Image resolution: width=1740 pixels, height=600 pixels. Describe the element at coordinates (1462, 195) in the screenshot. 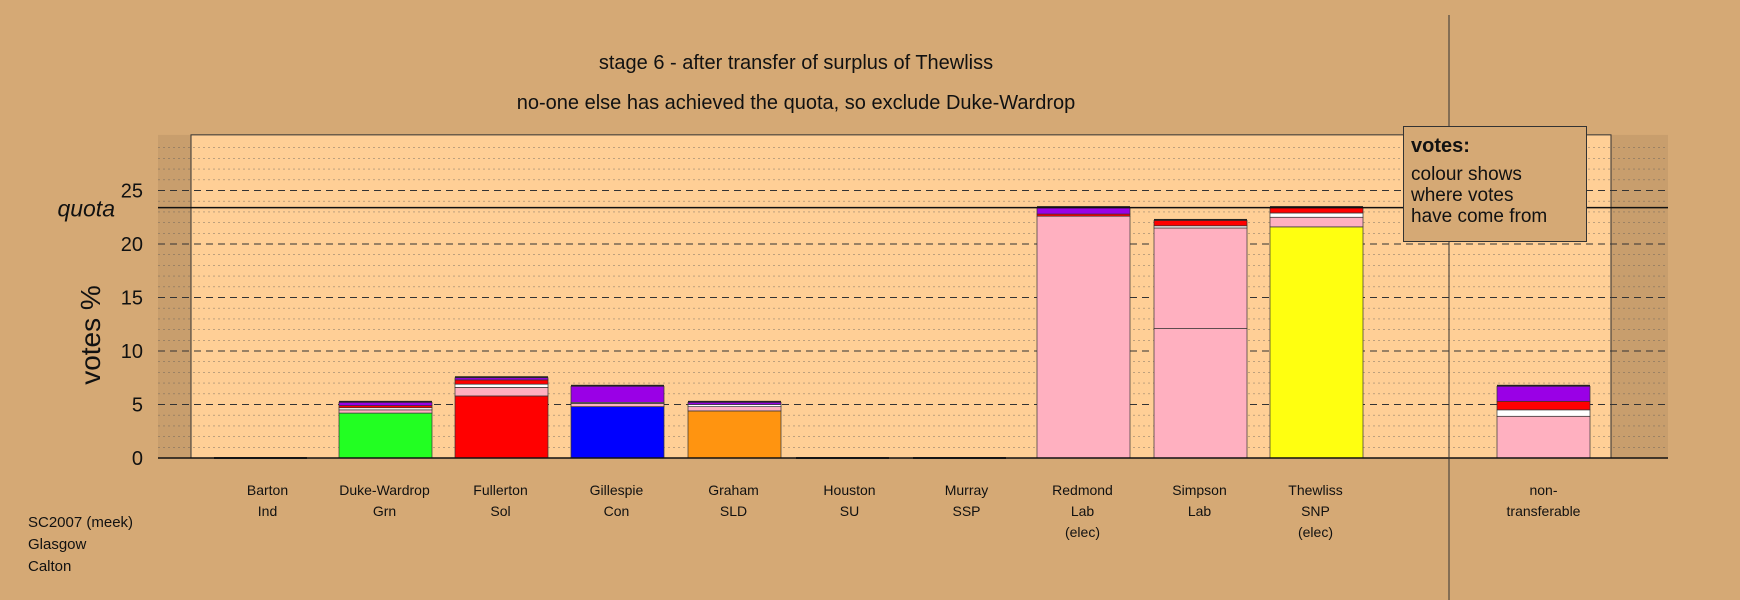

I see `legend-line-2: where votes` at that location.